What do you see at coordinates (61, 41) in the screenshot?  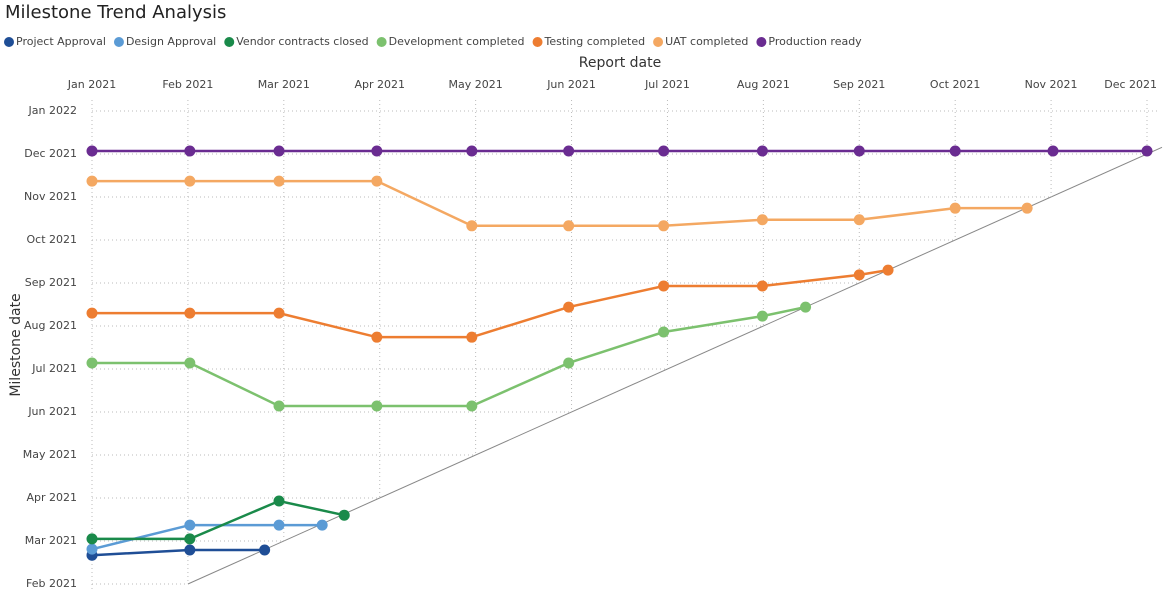 I see `legend-label: Project Approval` at bounding box center [61, 41].